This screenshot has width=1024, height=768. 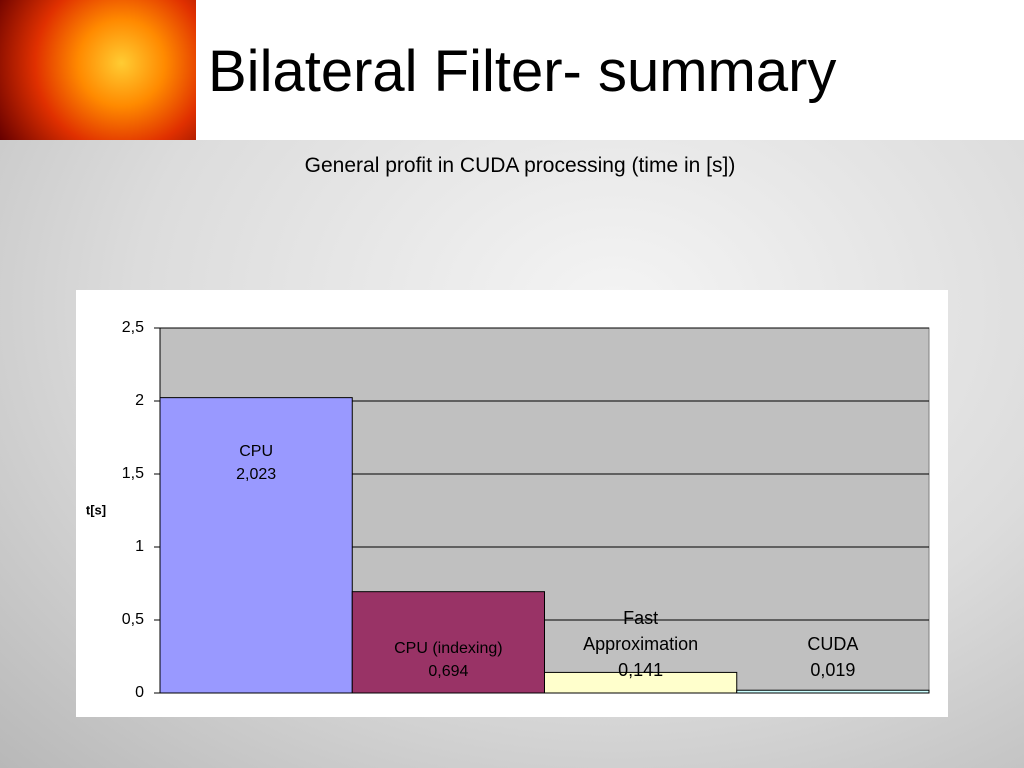 I want to click on data-label: Fast Approximation 0,141, so click(x=641, y=644).